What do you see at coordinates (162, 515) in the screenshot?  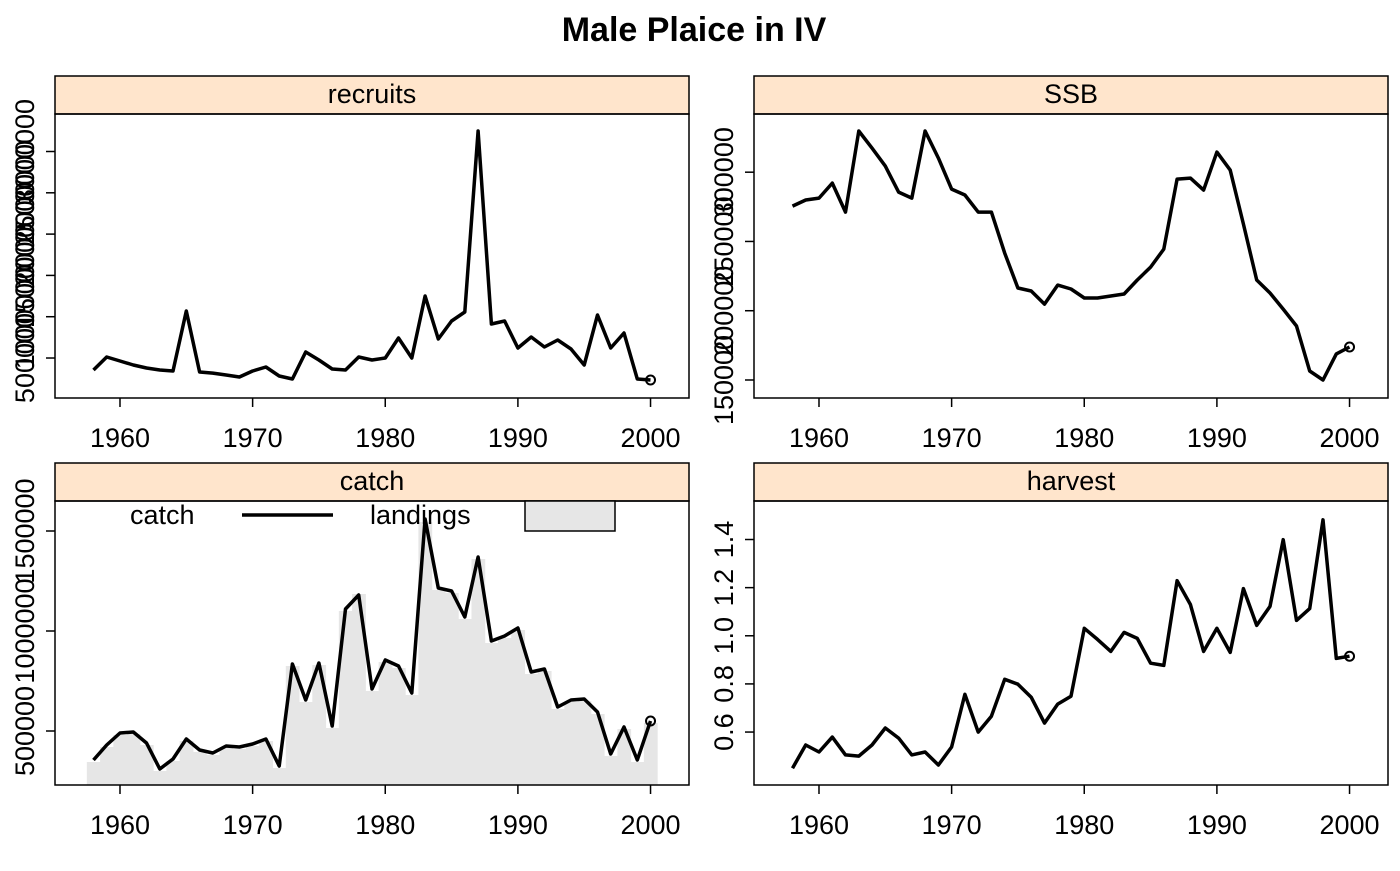 I see `legend-label: catch` at bounding box center [162, 515].